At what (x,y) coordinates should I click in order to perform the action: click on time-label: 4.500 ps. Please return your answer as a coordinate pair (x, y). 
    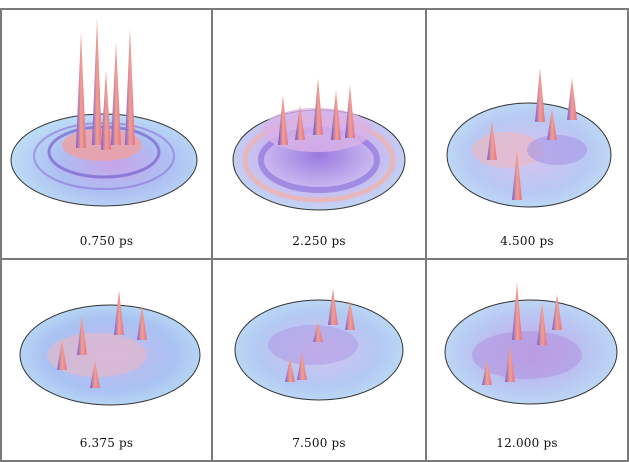
    Looking at the image, I should click on (527, 241).